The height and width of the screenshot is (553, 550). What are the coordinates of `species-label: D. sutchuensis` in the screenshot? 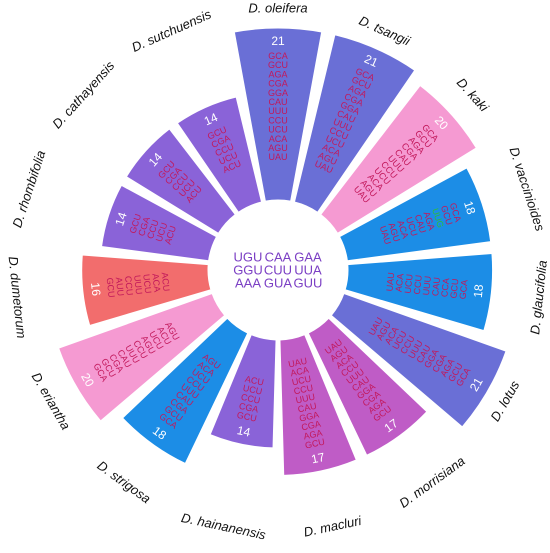 It's located at (171, 30).